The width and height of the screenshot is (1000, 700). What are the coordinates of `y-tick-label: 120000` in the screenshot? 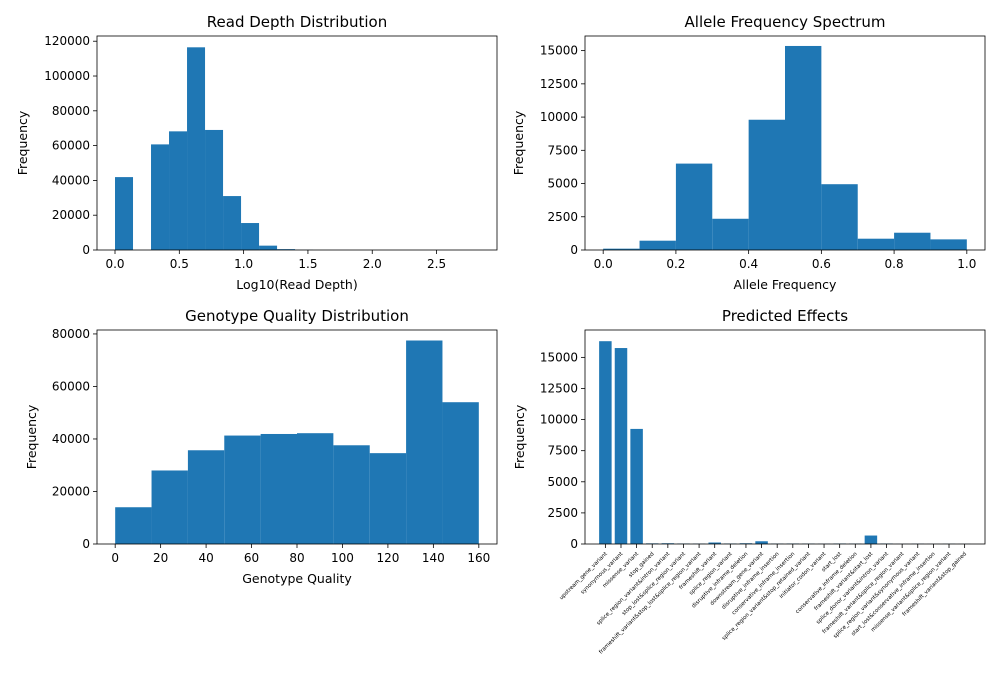 It's located at (67, 41).